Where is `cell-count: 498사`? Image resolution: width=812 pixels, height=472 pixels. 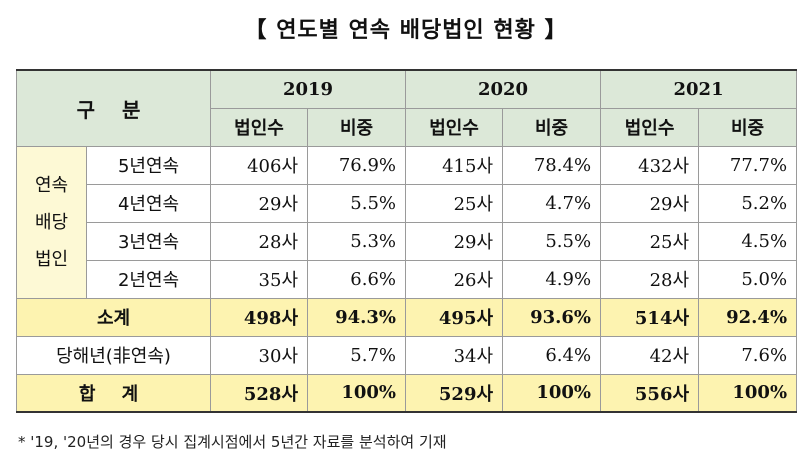 cell-count: 498사 is located at coordinates (259, 317).